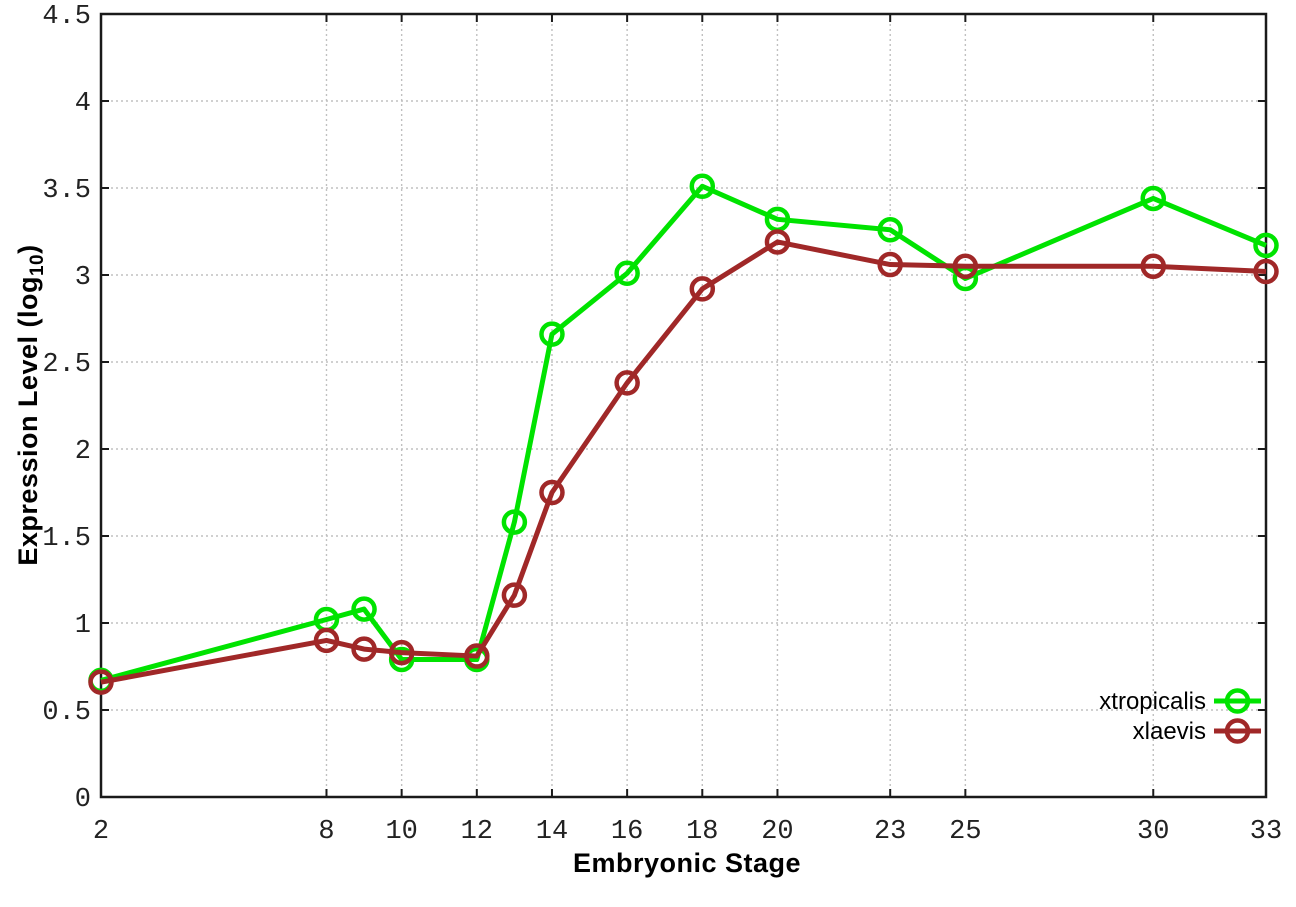  Describe the element at coordinates (401, 832) in the screenshot. I see `x-tick-label: 10` at that location.